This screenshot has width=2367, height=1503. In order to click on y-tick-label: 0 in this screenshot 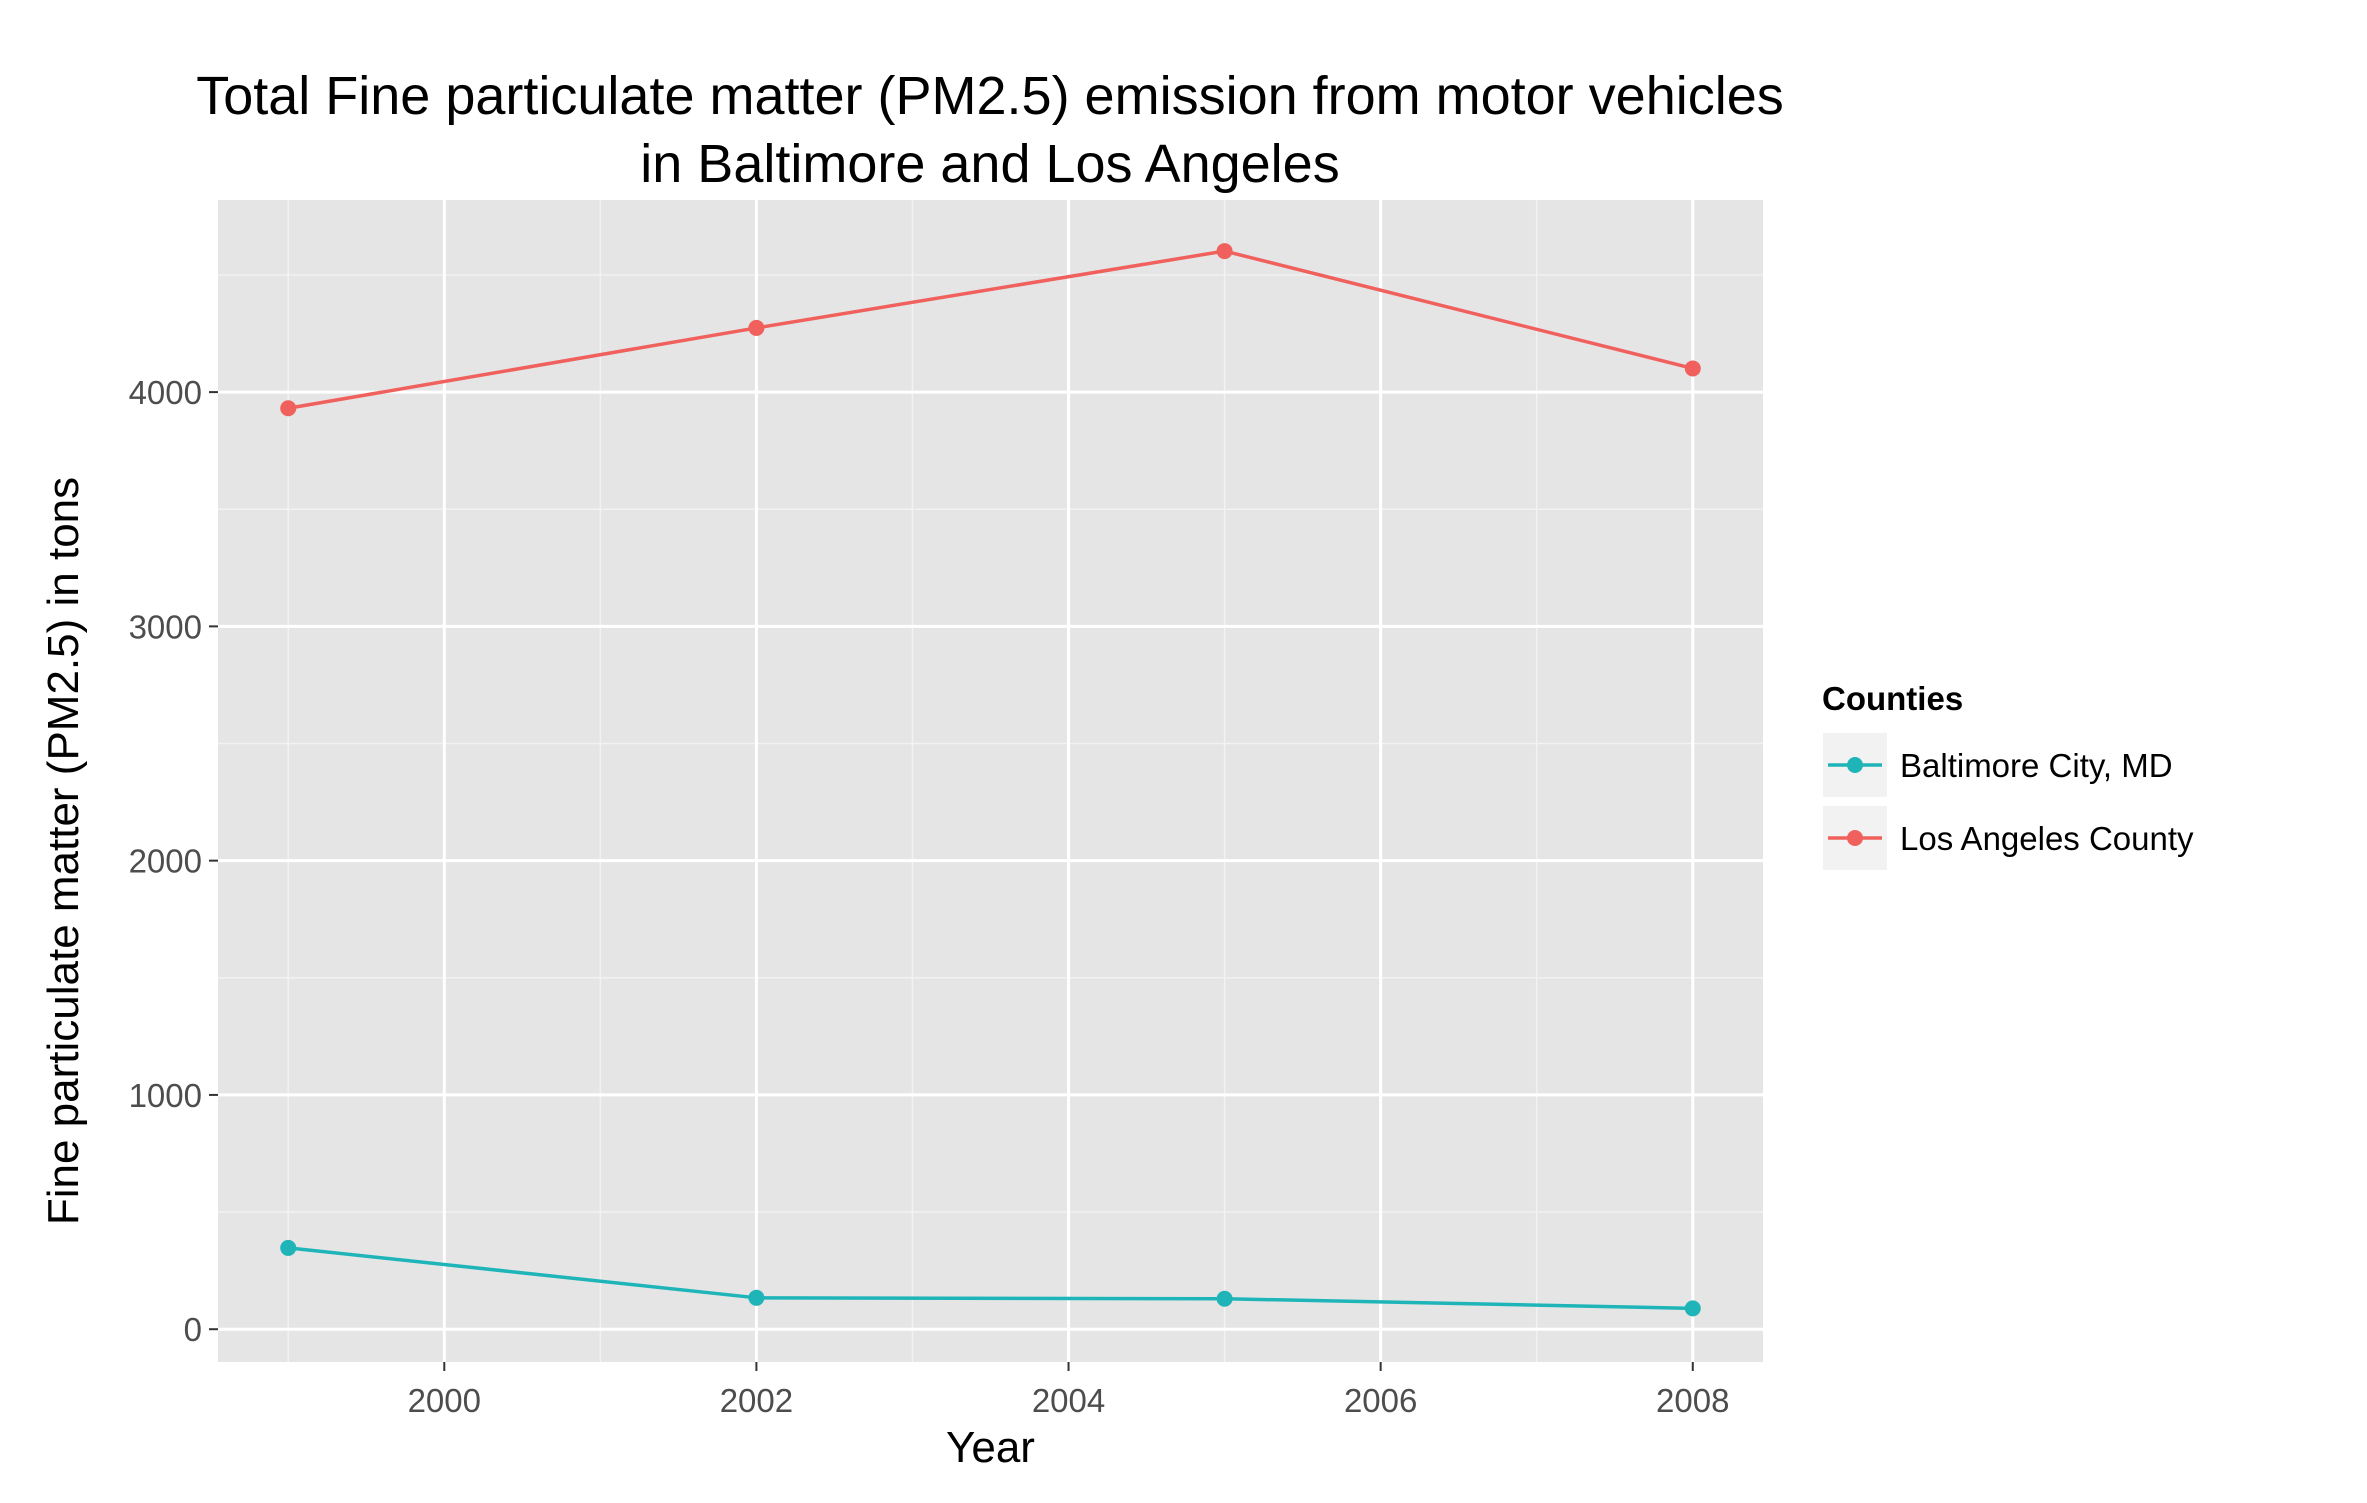, I will do `click(193, 1329)`.